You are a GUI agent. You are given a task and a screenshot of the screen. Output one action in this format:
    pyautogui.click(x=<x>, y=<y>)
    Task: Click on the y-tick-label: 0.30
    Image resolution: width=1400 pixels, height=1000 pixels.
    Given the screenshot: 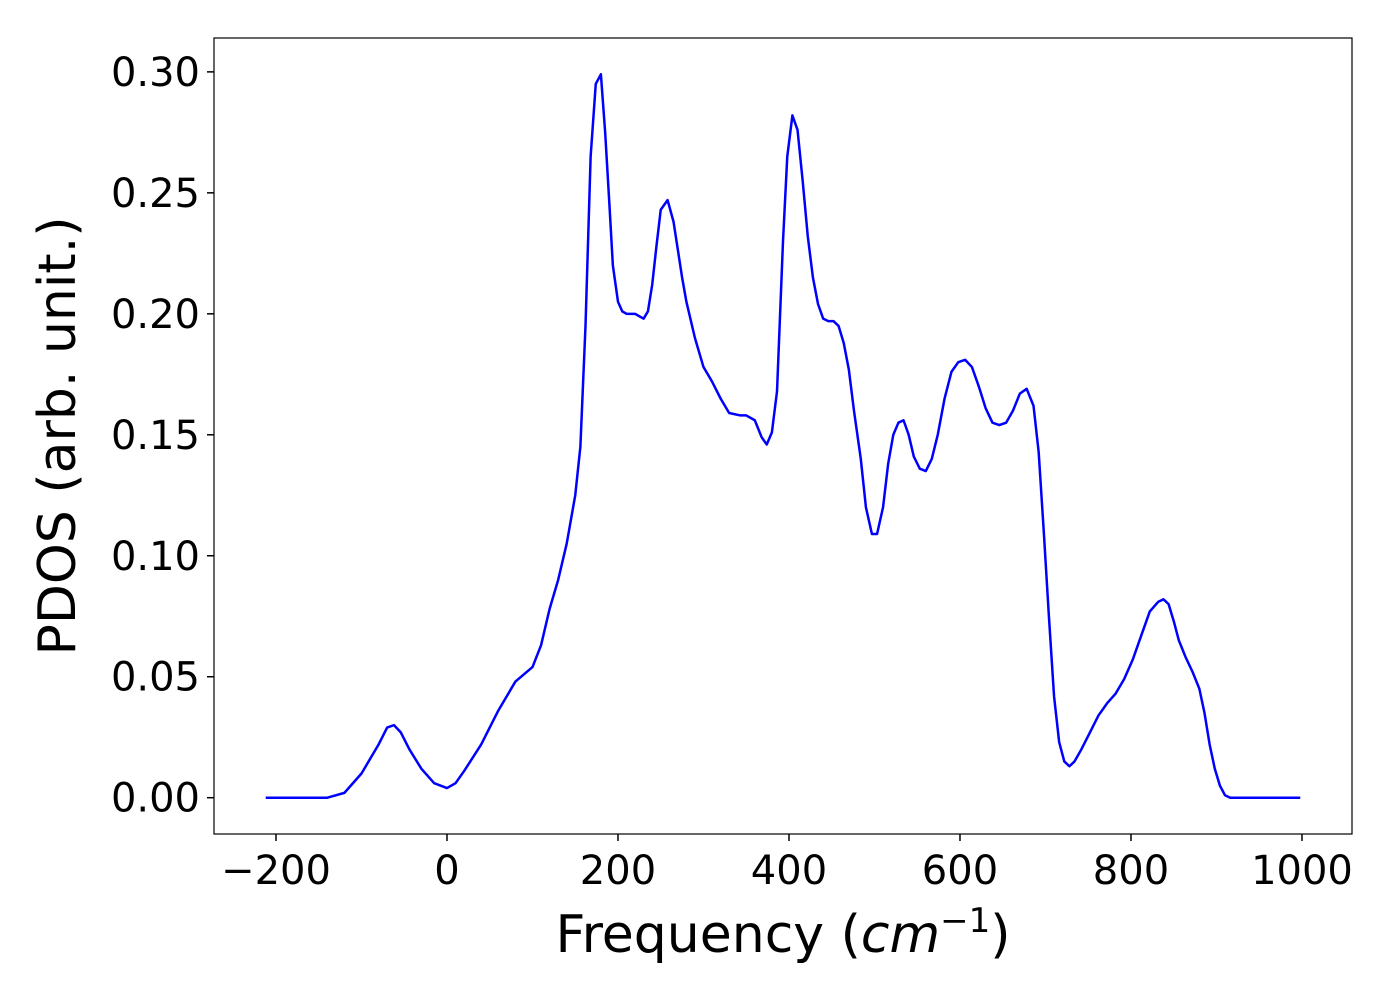 What is the action you would take?
    pyautogui.click(x=155, y=73)
    